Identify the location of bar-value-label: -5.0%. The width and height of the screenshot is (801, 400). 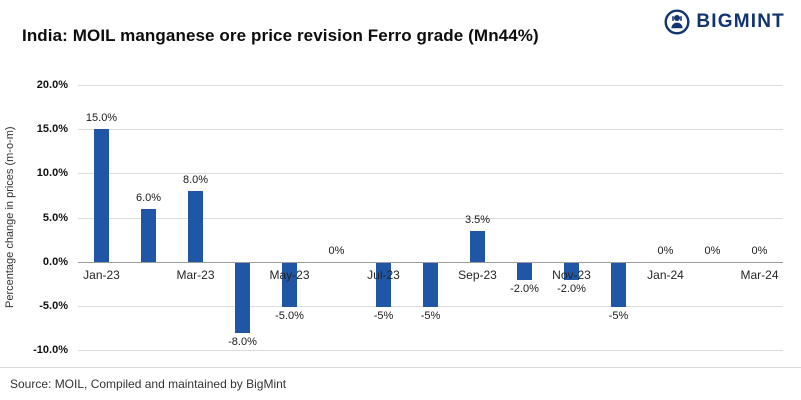
(289, 315).